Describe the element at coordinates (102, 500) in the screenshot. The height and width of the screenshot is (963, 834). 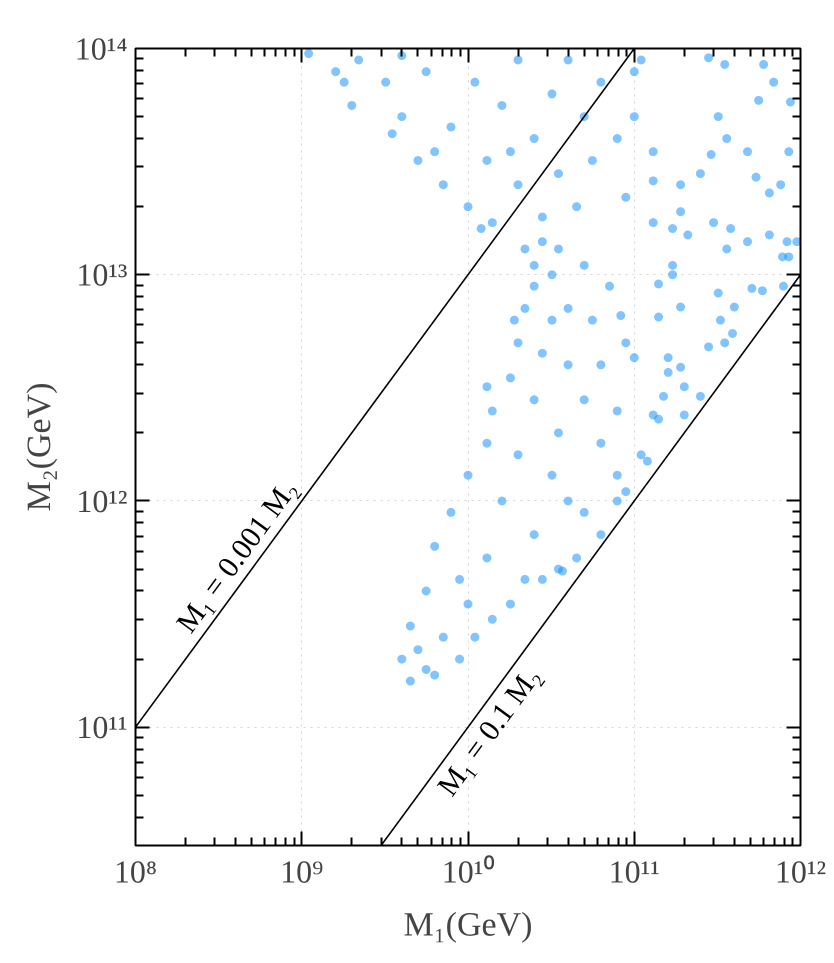
I see `y-tick-label: 10¹²` at that location.